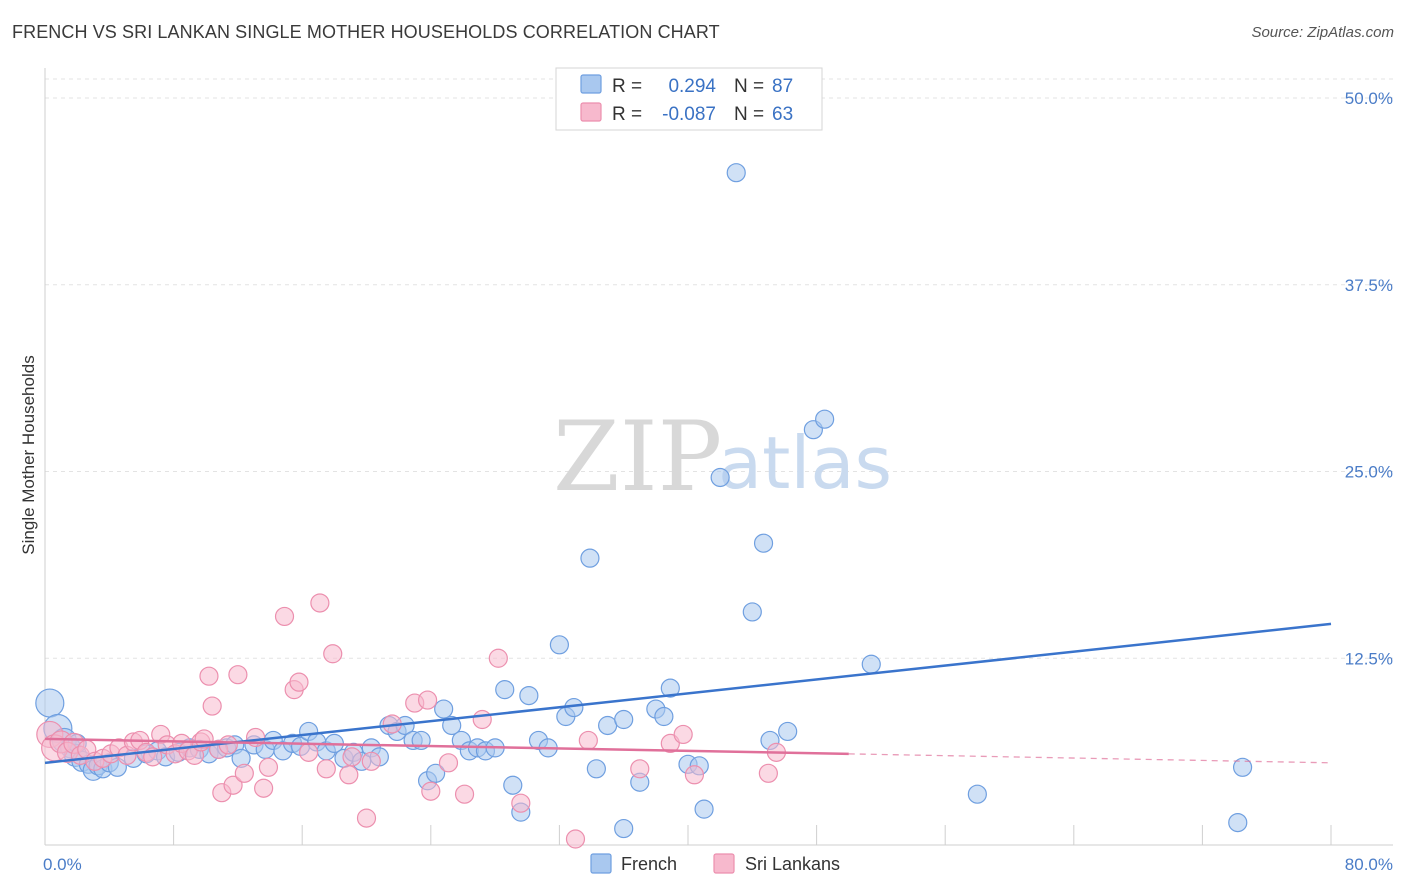 This screenshot has width=1406, height=892. I want to click on chart-source: Source: ZipAtlas.com, so click(1322, 32).